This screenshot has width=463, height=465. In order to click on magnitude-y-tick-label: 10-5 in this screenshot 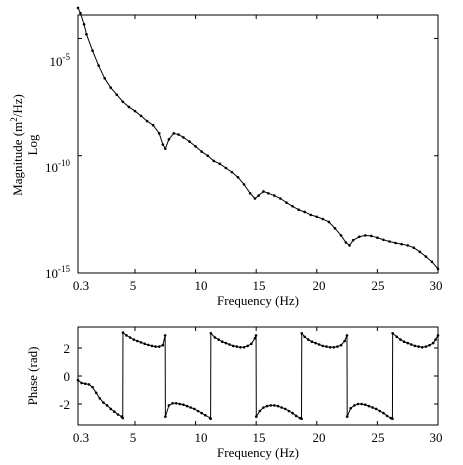, I will do `click(60, 60)`.